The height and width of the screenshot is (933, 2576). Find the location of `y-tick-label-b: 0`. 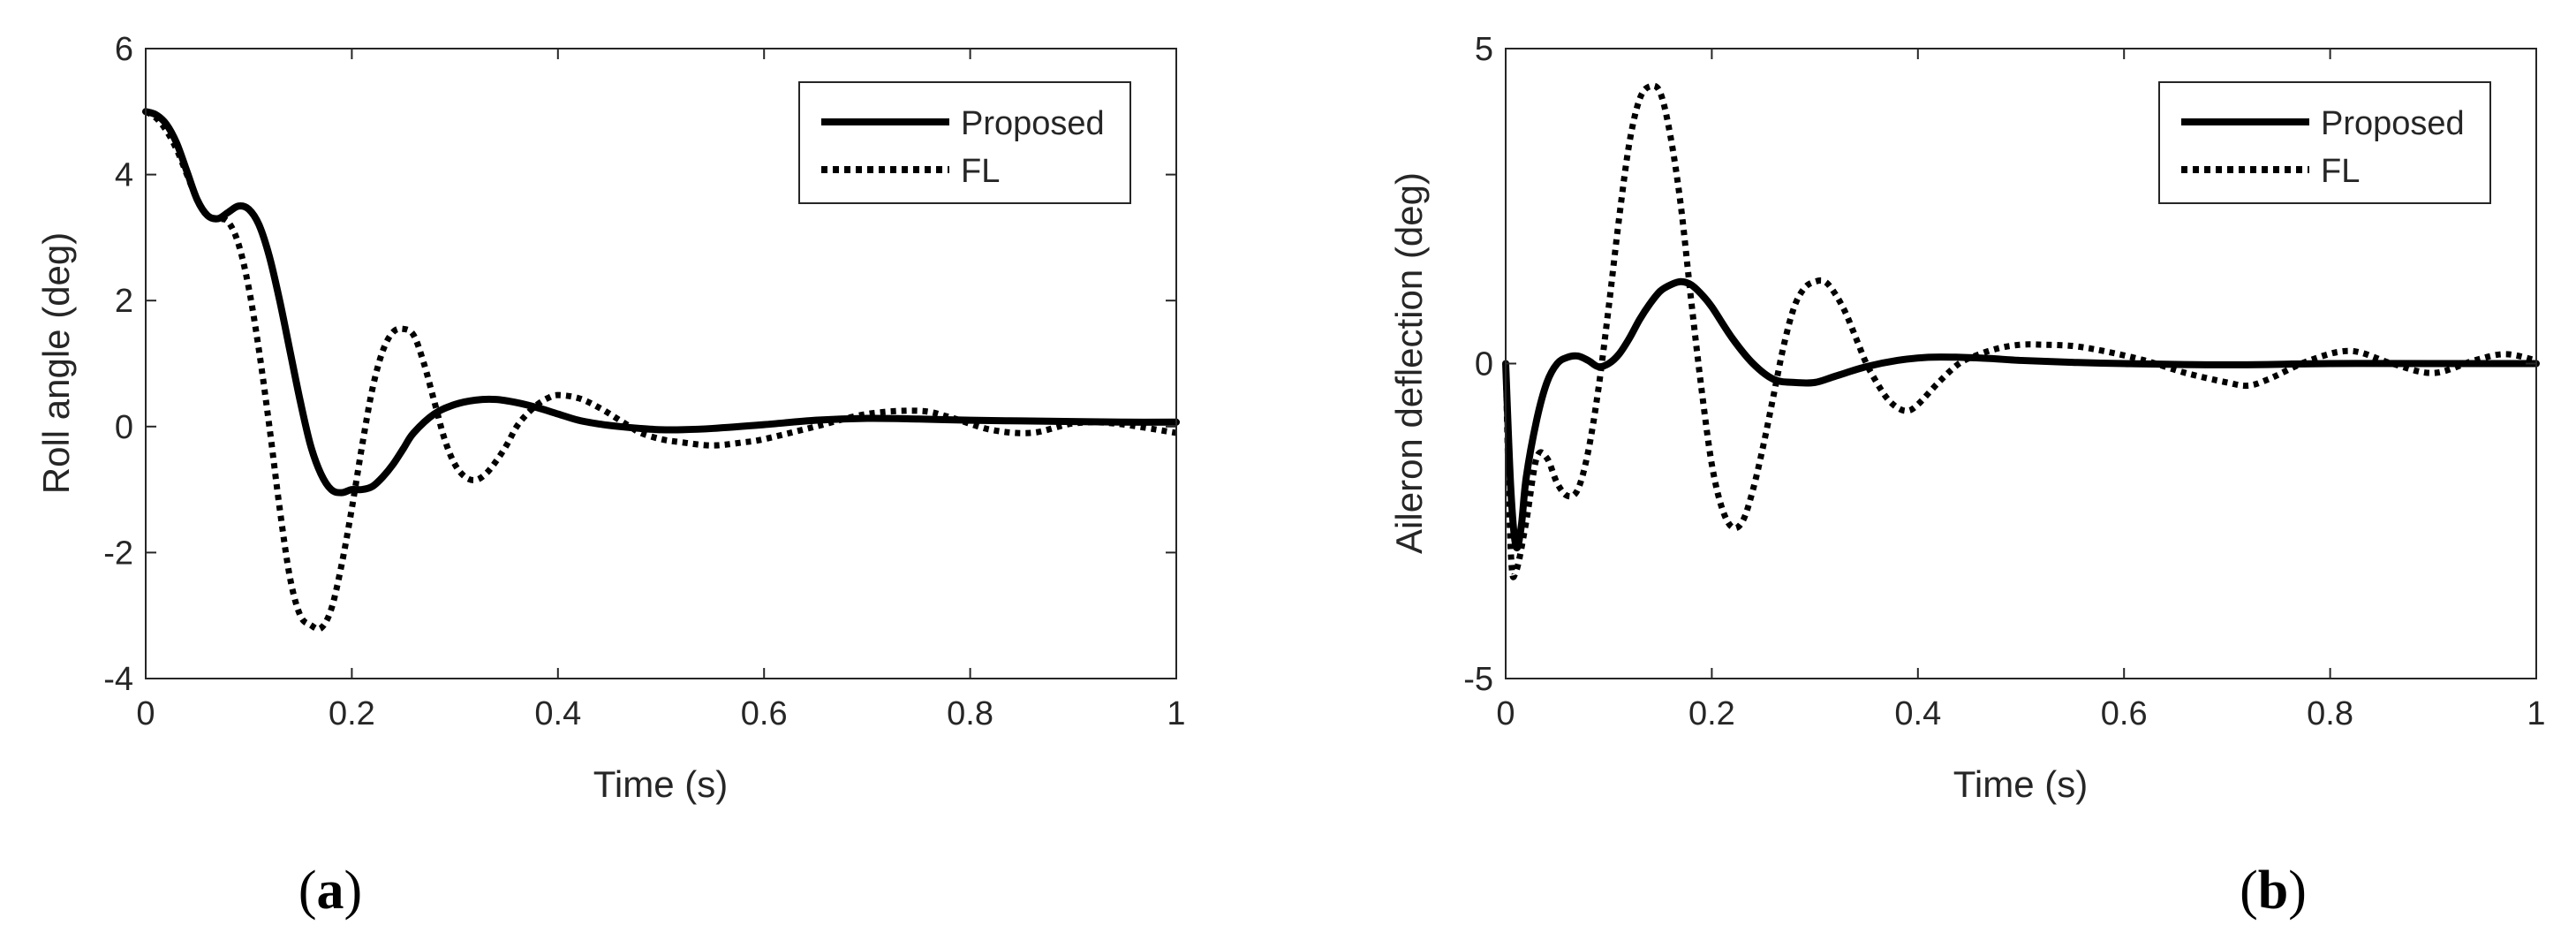

y-tick-label-b: 0 is located at coordinates (1484, 365).